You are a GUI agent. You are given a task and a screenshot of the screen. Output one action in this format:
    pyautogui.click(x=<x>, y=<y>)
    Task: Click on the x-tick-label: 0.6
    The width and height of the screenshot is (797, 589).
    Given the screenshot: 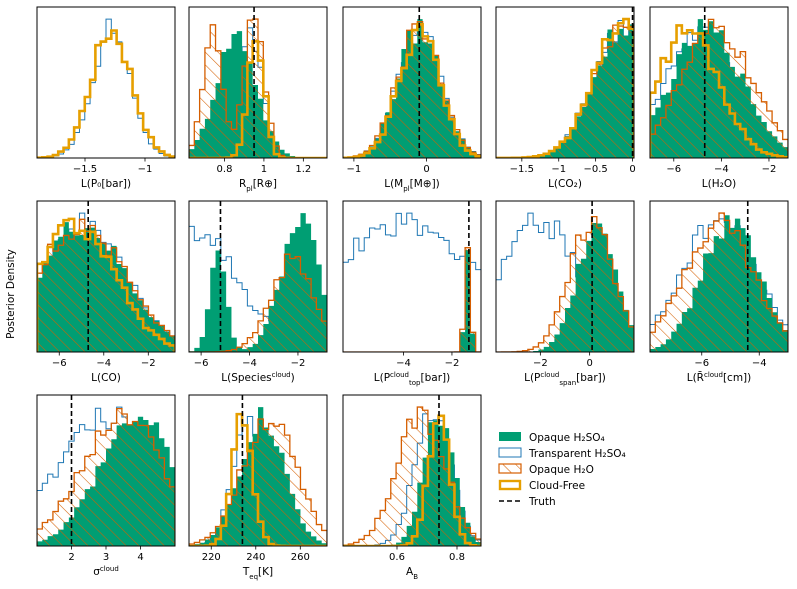 What is the action you would take?
    pyautogui.click(x=397, y=557)
    